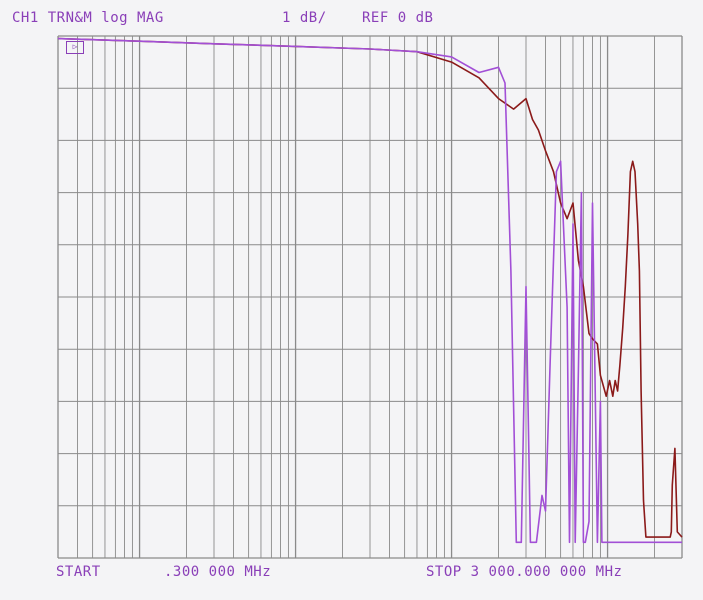 This screenshot has height=600, width=703. I want to click on reference-label: REF 0 dB, so click(398, 18).